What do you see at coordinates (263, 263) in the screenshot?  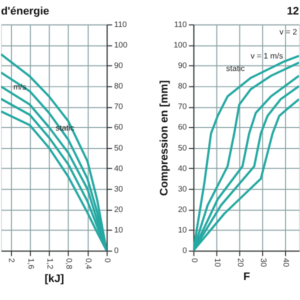 I see `x-tick-label: 30` at bounding box center [263, 263].